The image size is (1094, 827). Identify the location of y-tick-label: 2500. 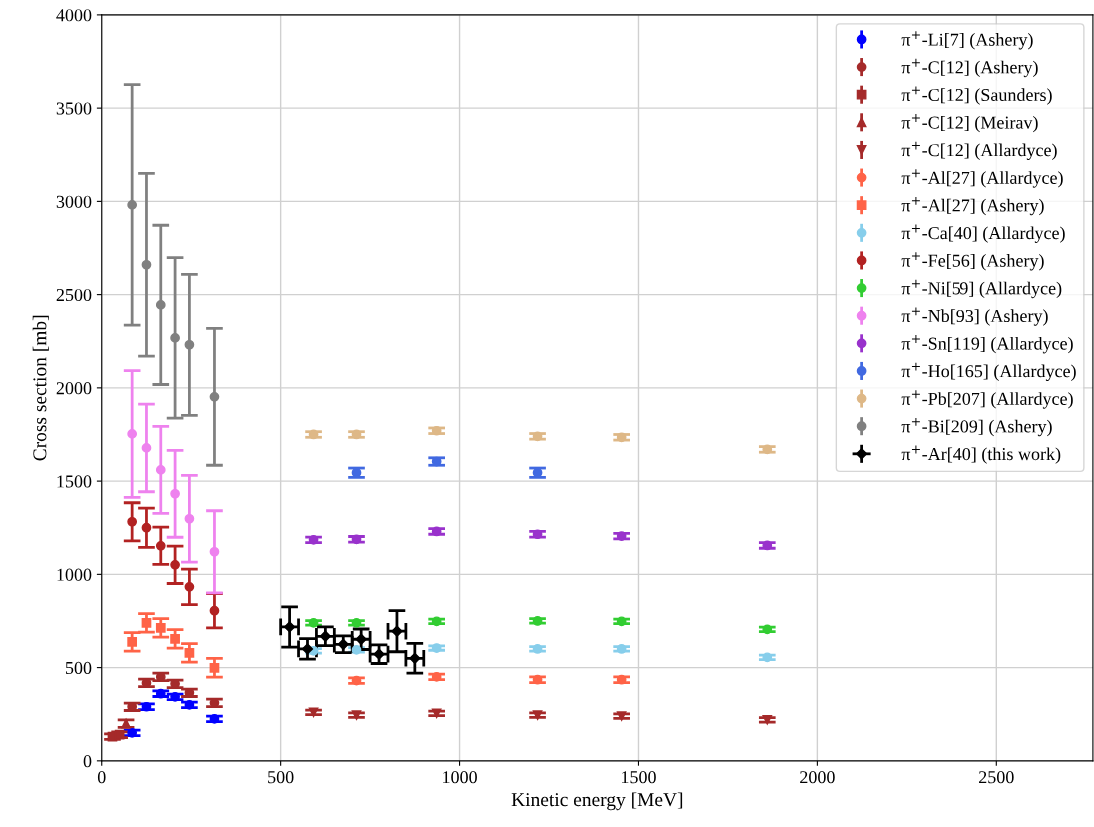
(74, 295).